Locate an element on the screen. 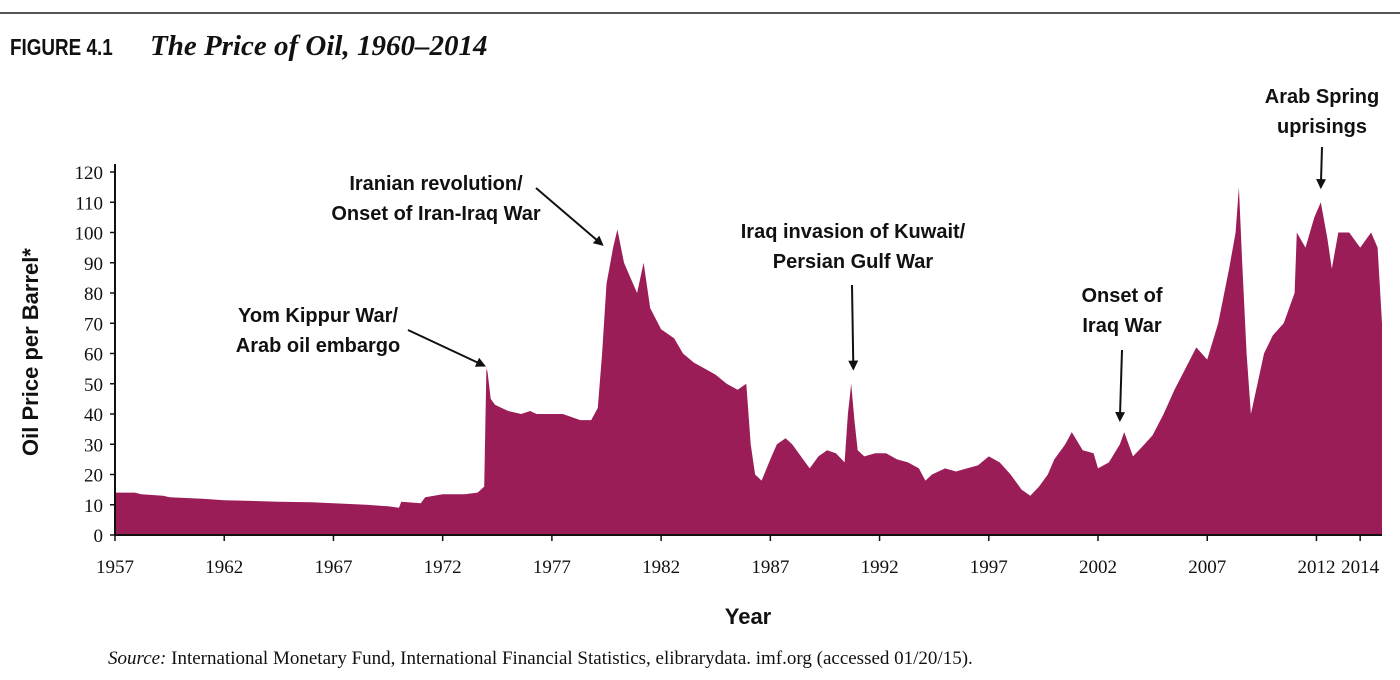  x-tick-label: 2012 is located at coordinates (1316, 567).